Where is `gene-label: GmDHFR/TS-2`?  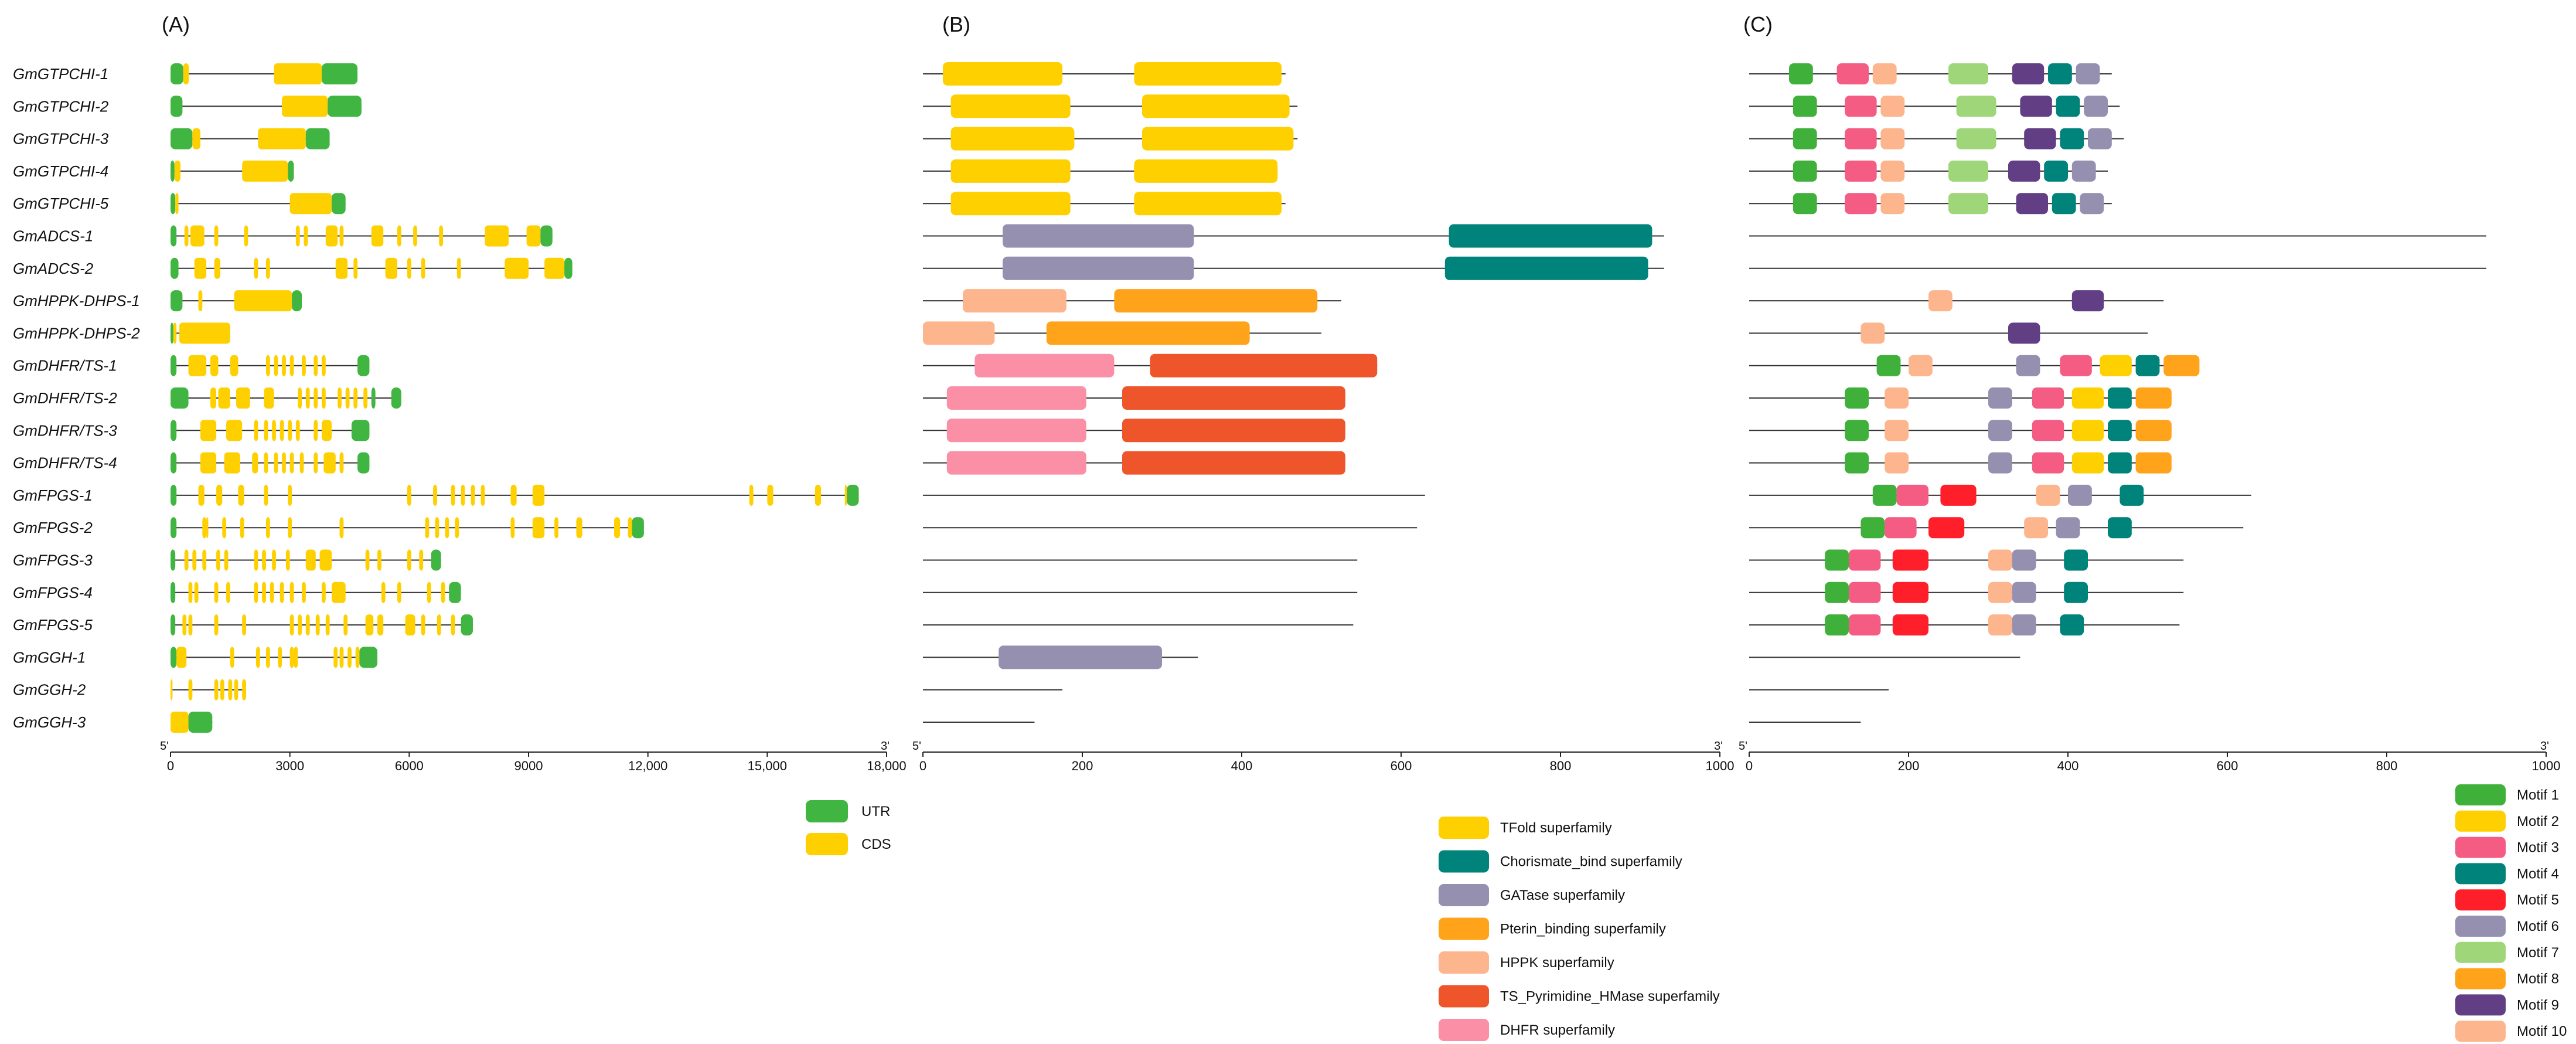
gene-label: GmDHFR/TS-2 is located at coordinates (65, 398).